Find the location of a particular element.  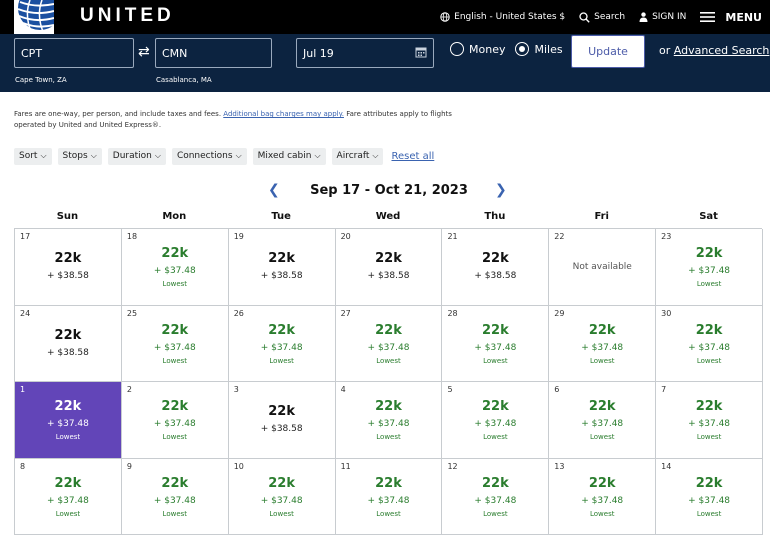

money-option: Money is located at coordinates (477, 49).